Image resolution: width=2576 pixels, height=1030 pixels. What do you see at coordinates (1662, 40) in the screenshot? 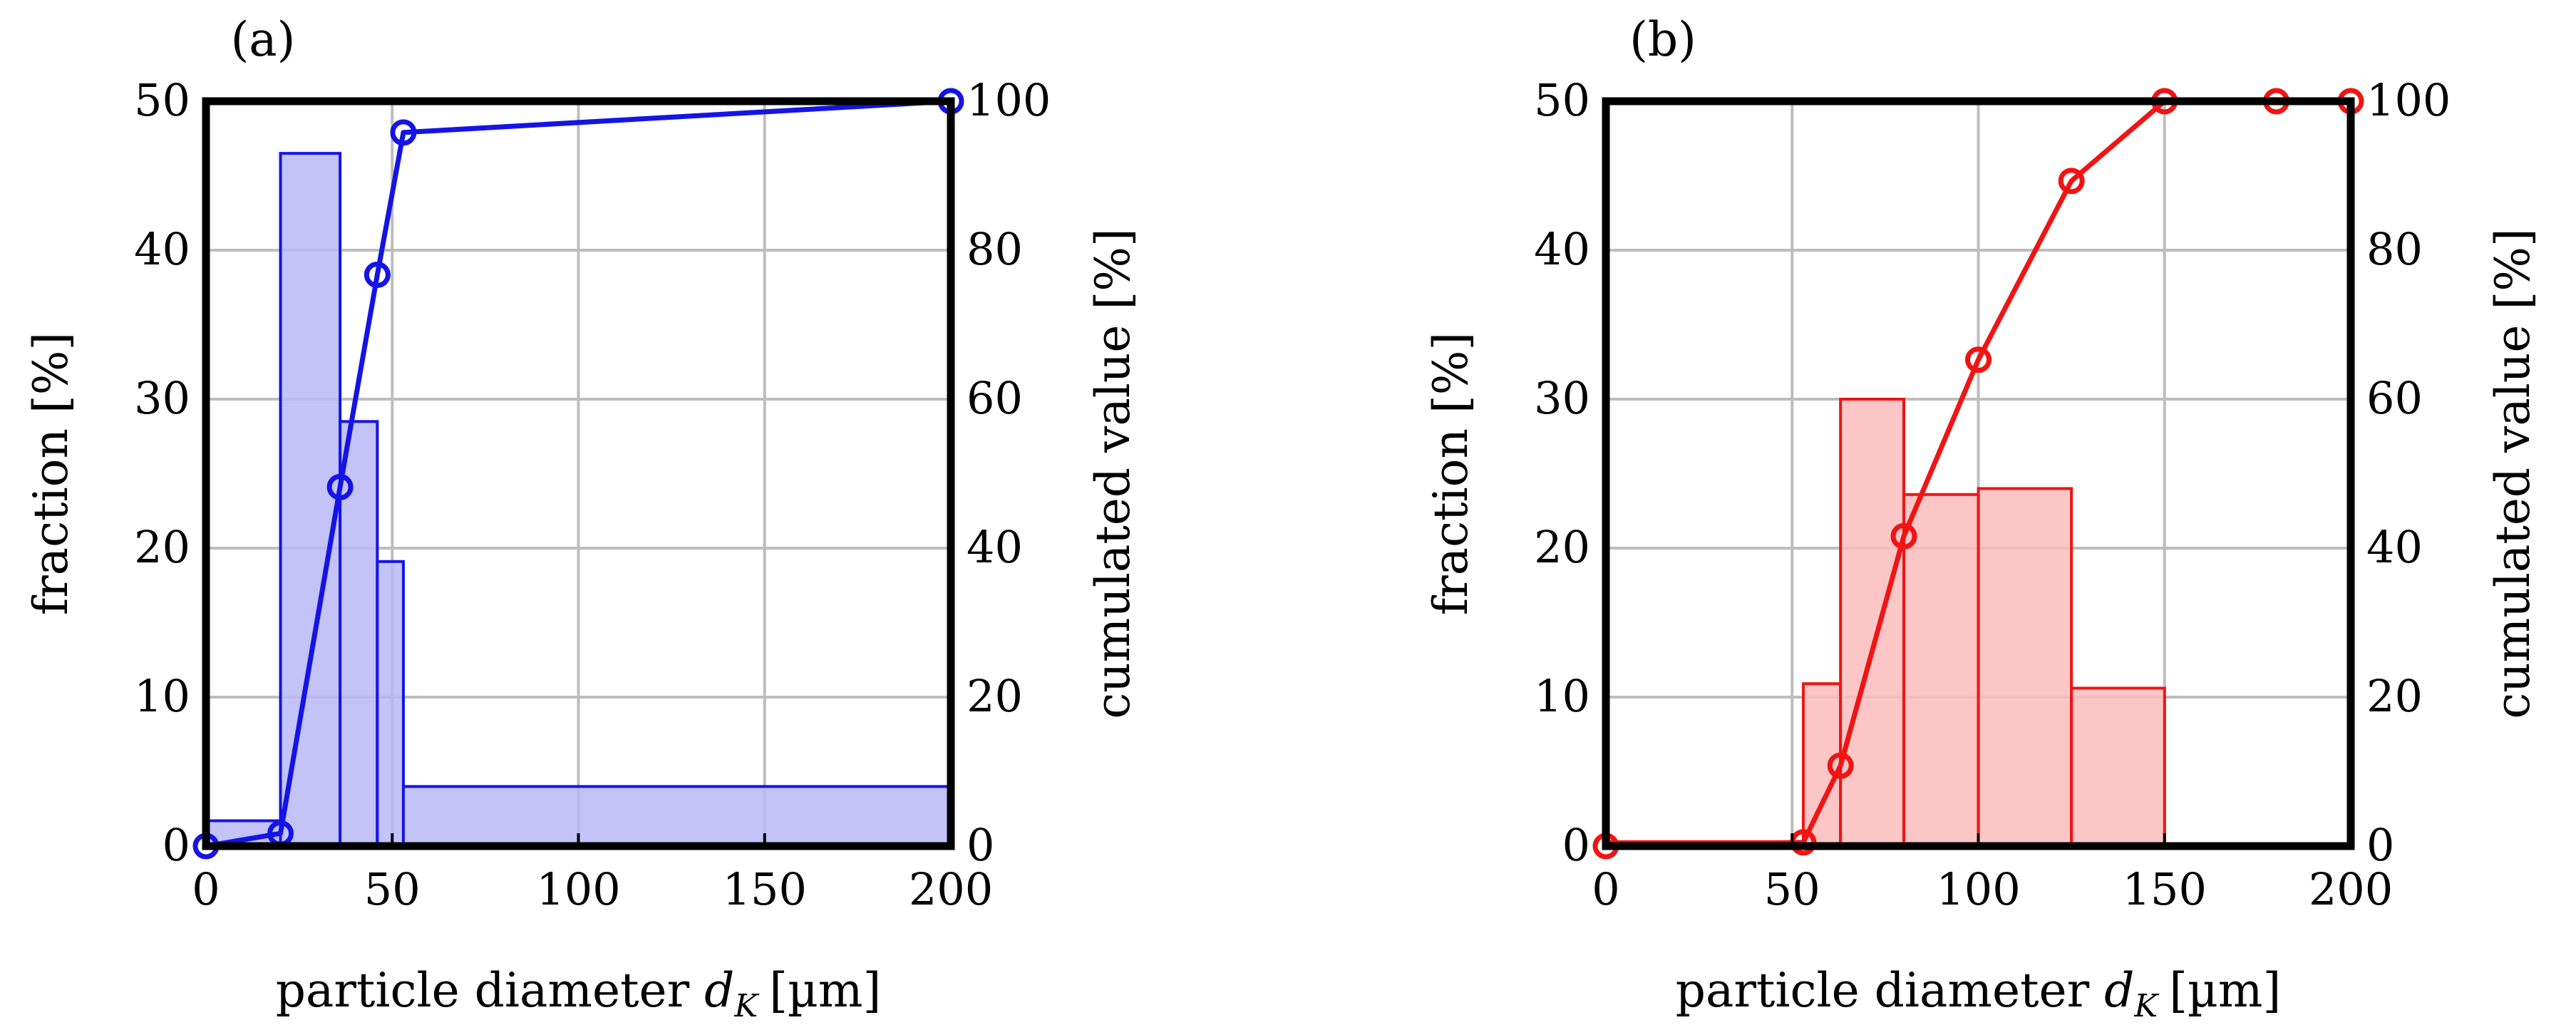
I see `panel-label: (b)` at bounding box center [1662, 40].